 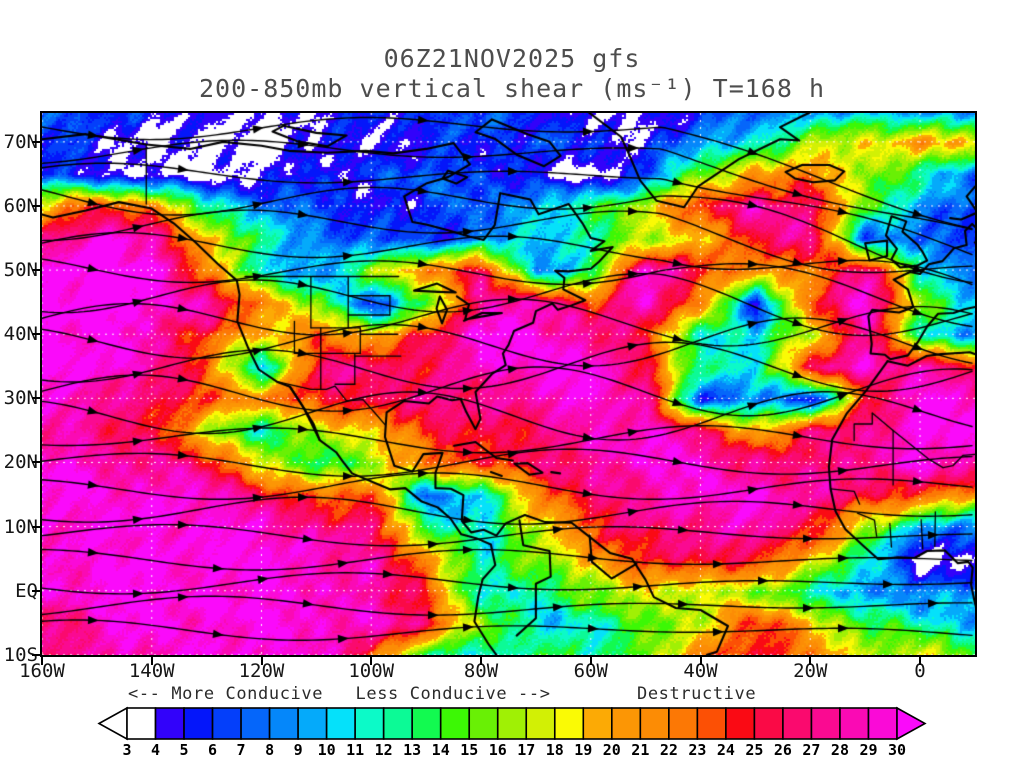 I want to click on colorbar-tick-label: 12, so click(x=383, y=750).